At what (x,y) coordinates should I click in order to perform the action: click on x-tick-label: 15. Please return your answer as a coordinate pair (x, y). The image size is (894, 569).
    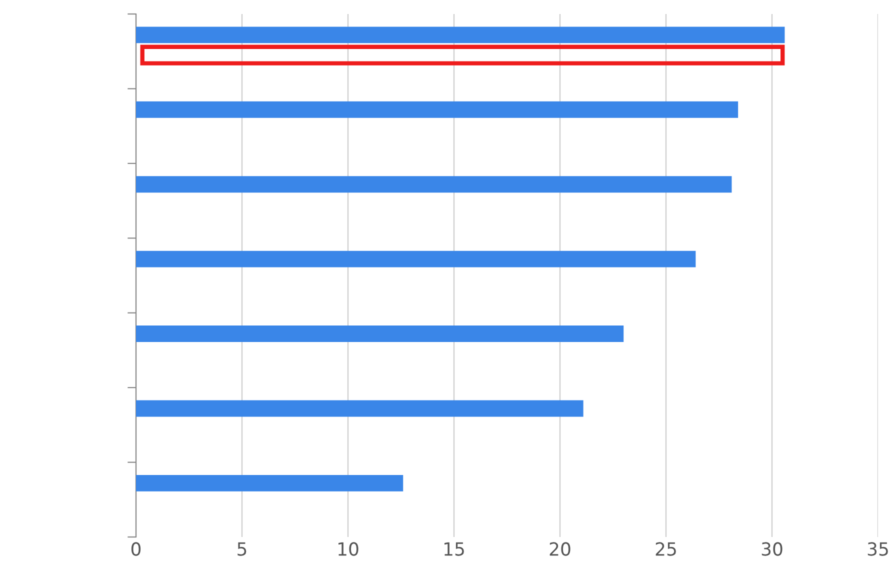
    Looking at the image, I should click on (454, 549).